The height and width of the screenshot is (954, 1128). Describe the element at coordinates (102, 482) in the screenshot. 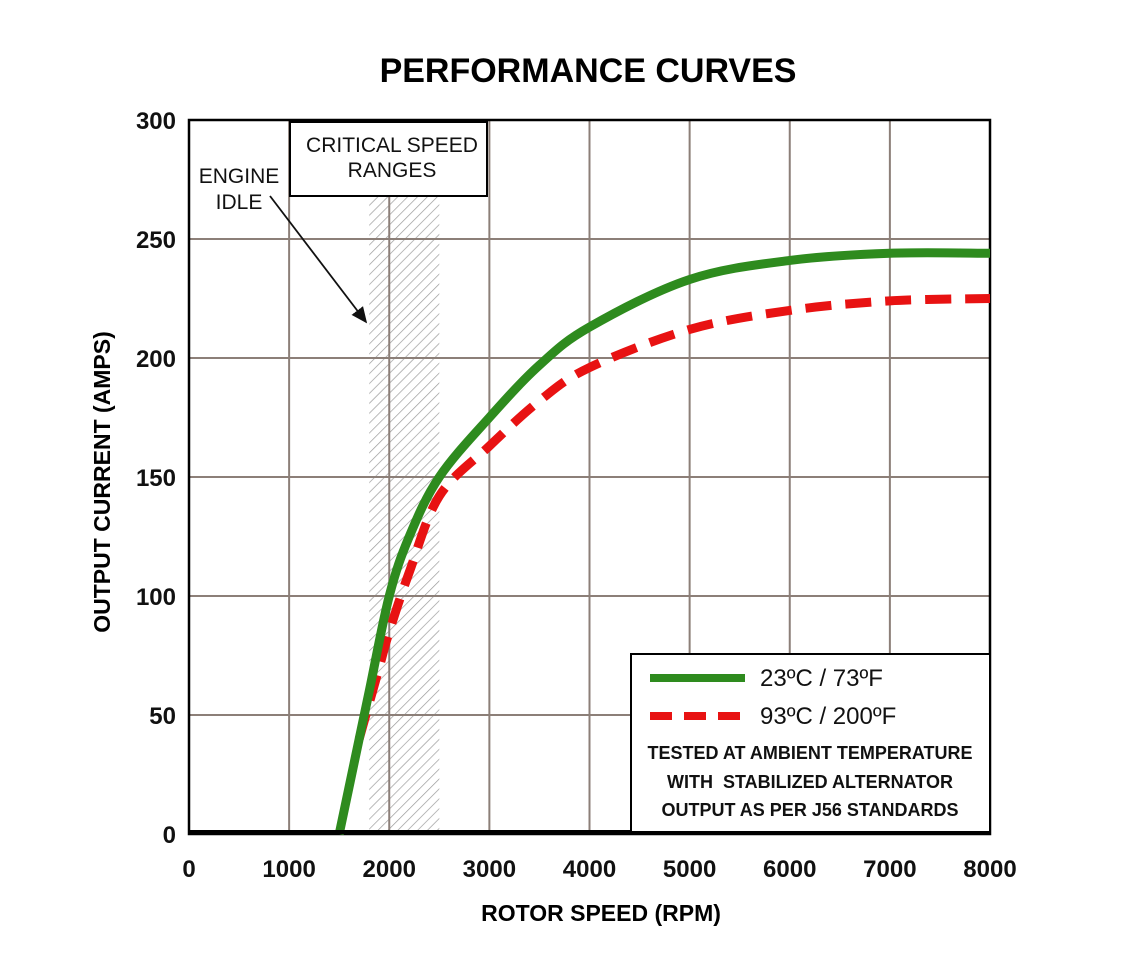

I see `y-axis-label: OUTPUT CURRENT (AMPS)` at that location.